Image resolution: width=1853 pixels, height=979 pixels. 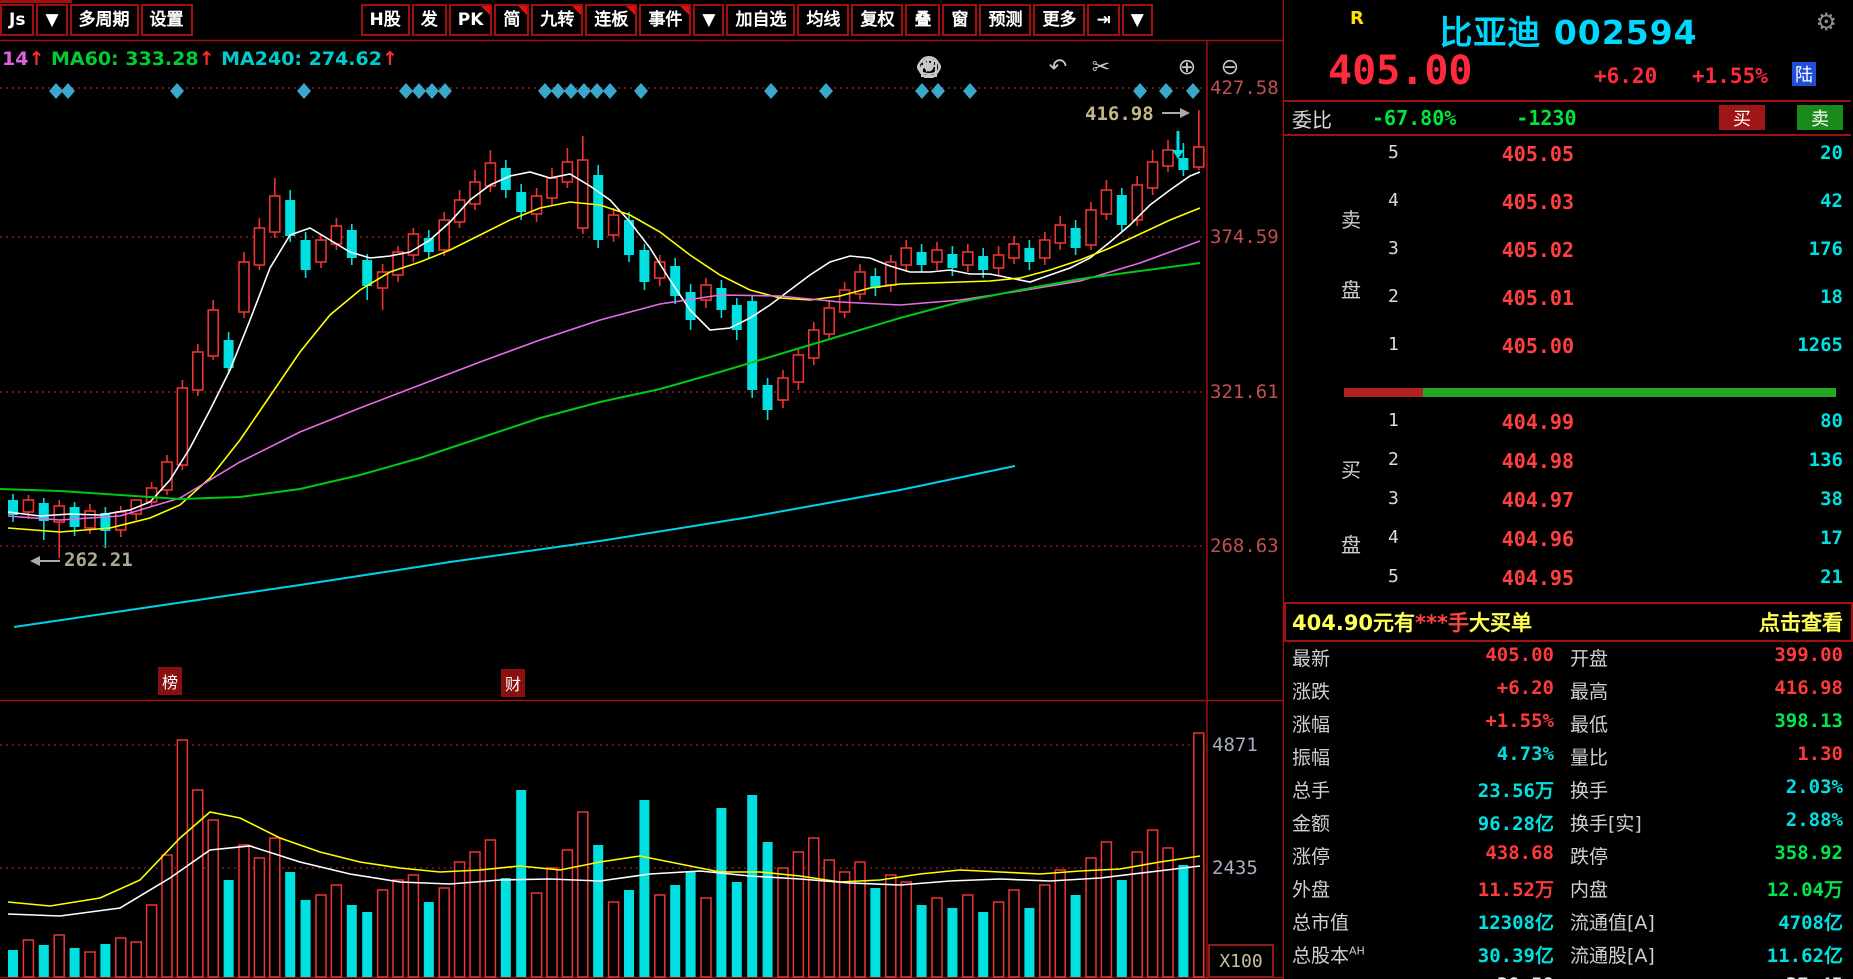 What do you see at coordinates (1235, 745) in the screenshot?
I see `volume-axis-label: 4871` at bounding box center [1235, 745].